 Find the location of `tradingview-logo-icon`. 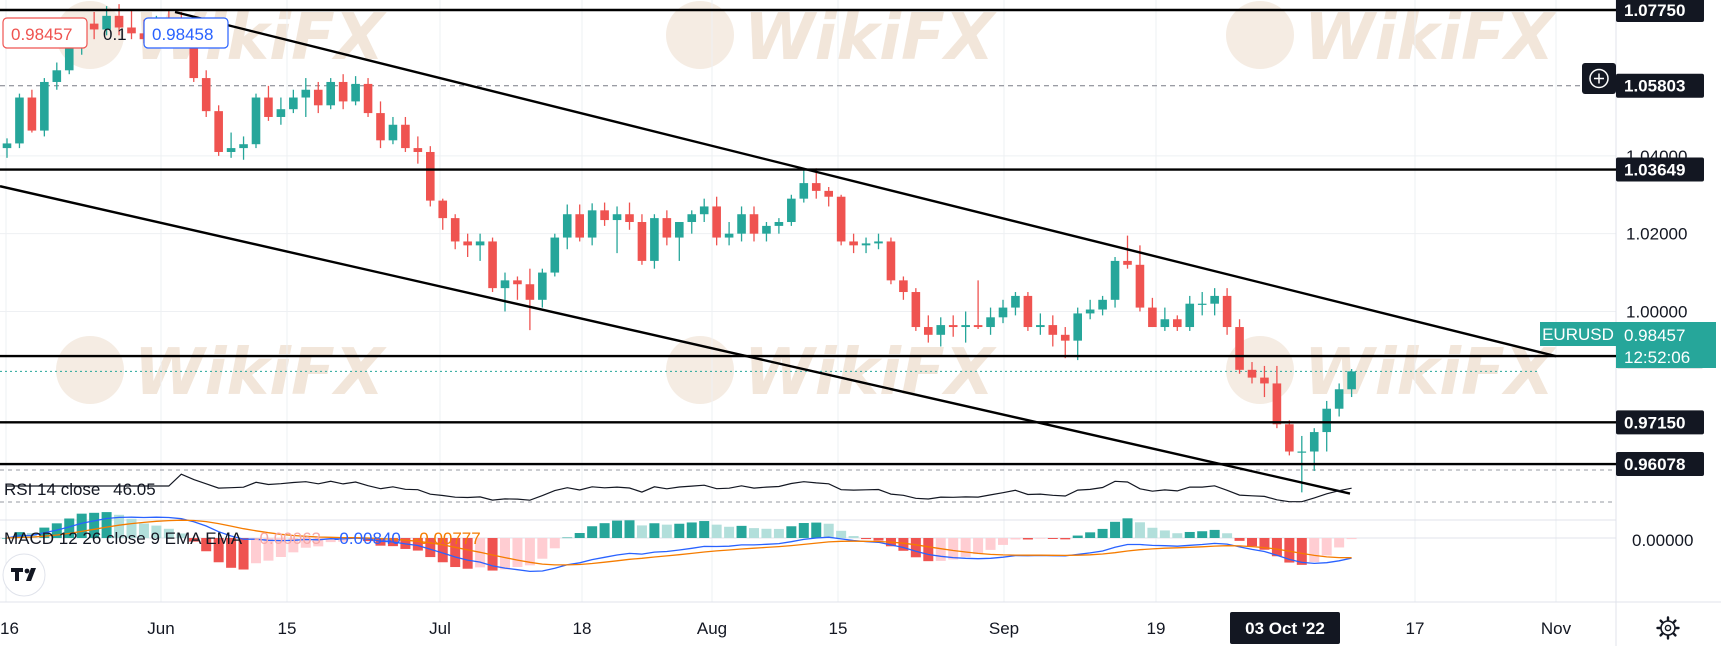

tradingview-logo-icon is located at coordinates (24, 575).